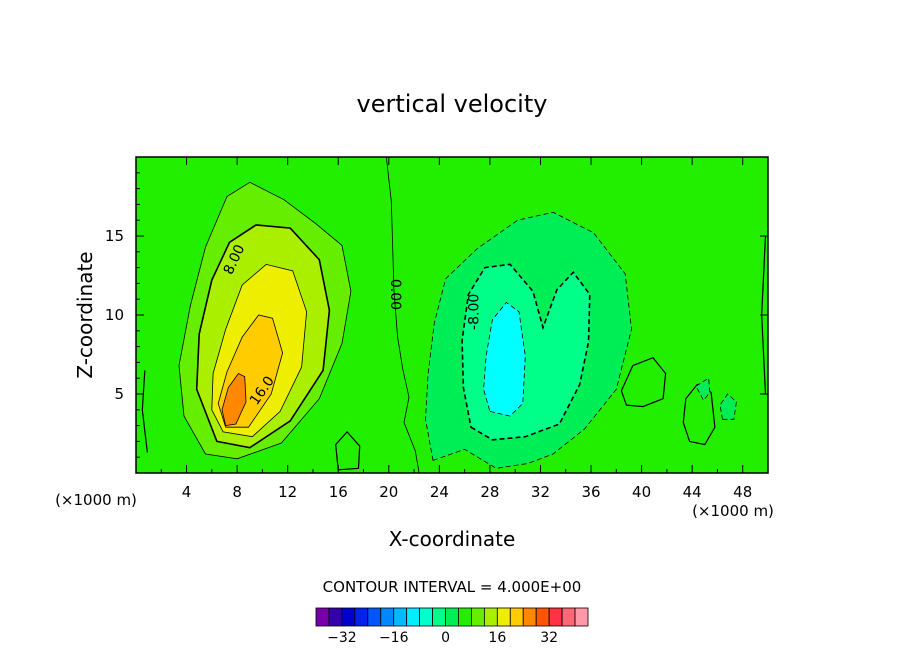  What do you see at coordinates (540, 492) in the screenshot?
I see `x-tick-label: 32` at bounding box center [540, 492].